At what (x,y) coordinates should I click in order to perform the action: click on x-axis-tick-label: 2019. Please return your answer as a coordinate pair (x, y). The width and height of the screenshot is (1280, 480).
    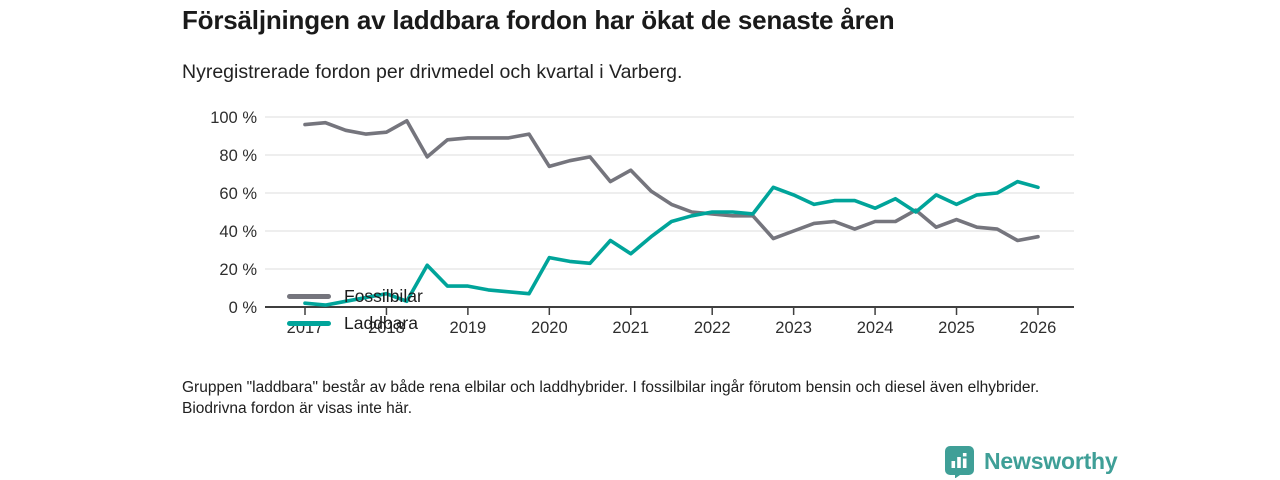
    Looking at the image, I should click on (468, 328).